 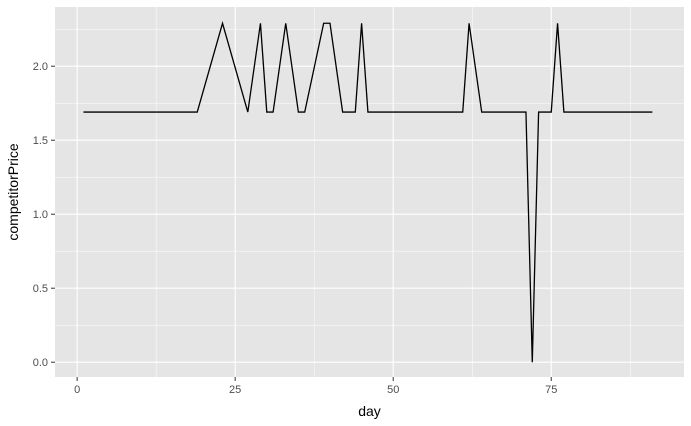 What do you see at coordinates (369, 411) in the screenshot?
I see `x-axis-title: day` at bounding box center [369, 411].